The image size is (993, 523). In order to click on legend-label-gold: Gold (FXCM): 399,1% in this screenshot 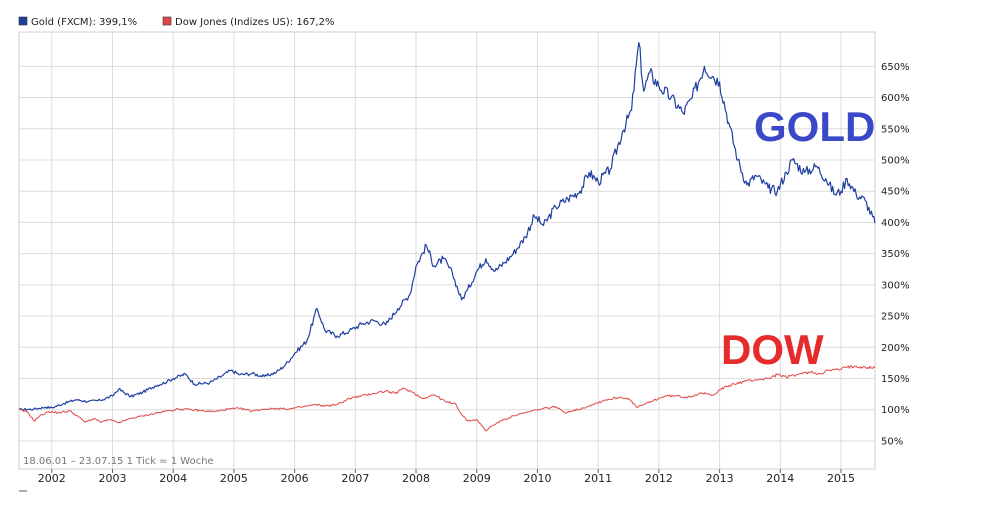, I will do `click(84, 22)`.